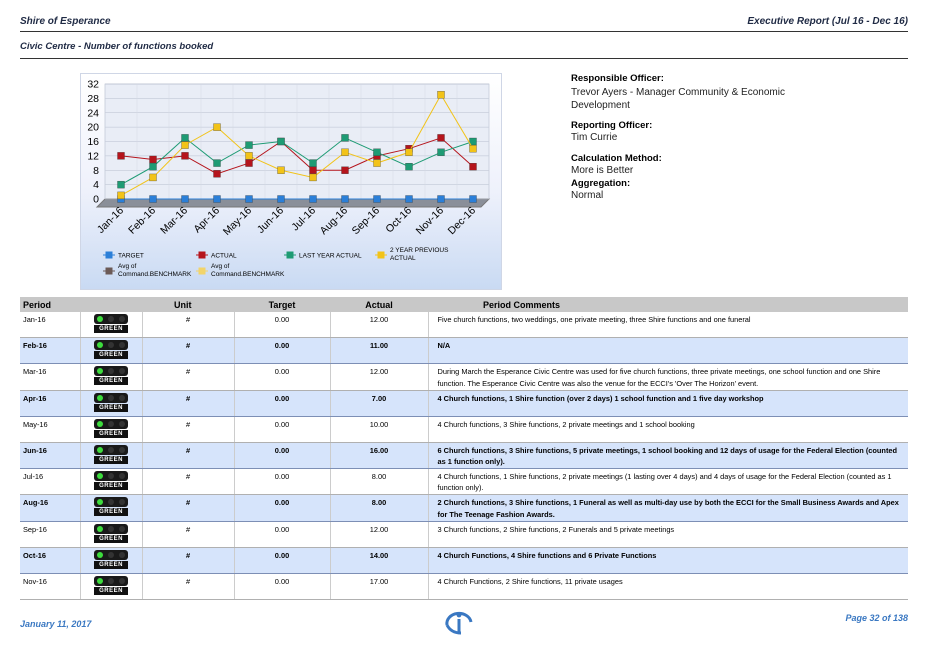 The image size is (928, 657). What do you see at coordinates (174, 221) in the screenshot?
I see `x-tick-label: Mar-16` at bounding box center [174, 221].